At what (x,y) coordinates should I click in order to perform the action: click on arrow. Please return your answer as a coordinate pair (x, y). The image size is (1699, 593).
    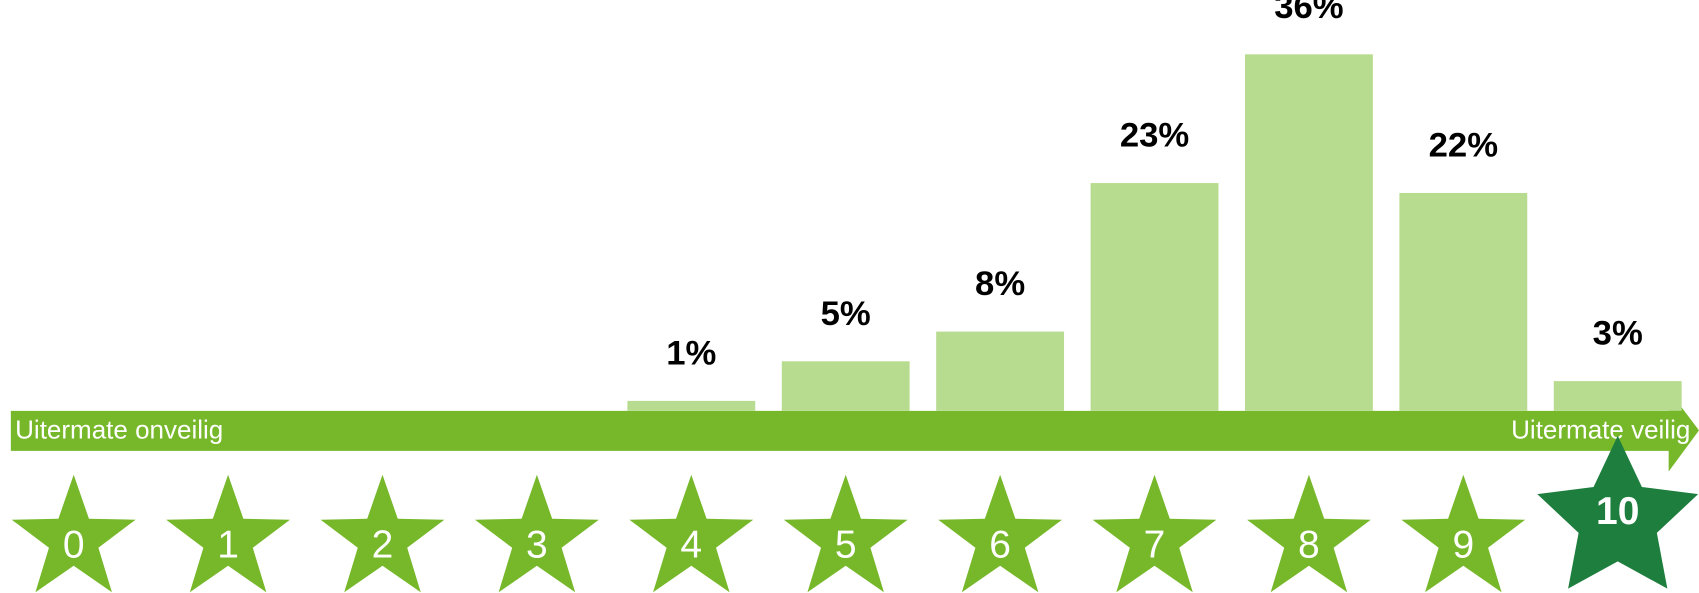
    Looking at the image, I should click on (854, 431).